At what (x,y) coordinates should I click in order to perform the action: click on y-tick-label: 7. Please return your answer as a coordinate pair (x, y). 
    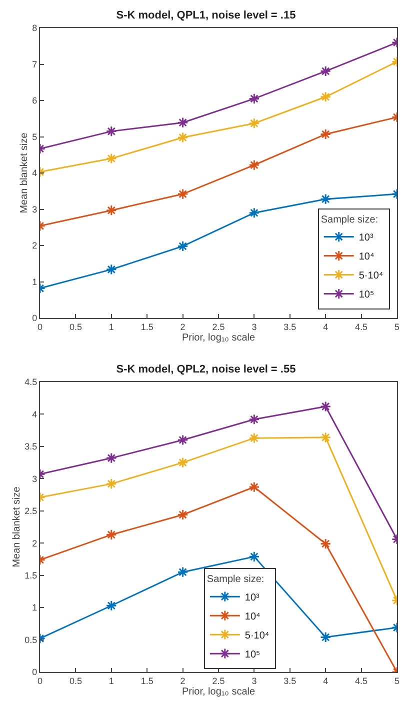
    Looking at the image, I should click on (35, 64).